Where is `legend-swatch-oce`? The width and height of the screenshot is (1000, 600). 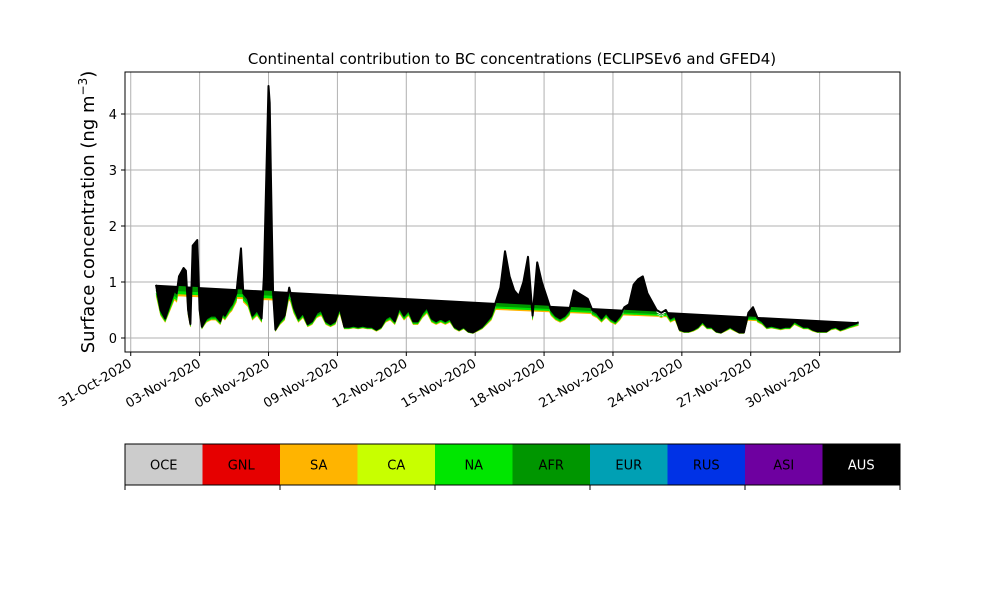 legend-swatch-oce is located at coordinates (164, 464).